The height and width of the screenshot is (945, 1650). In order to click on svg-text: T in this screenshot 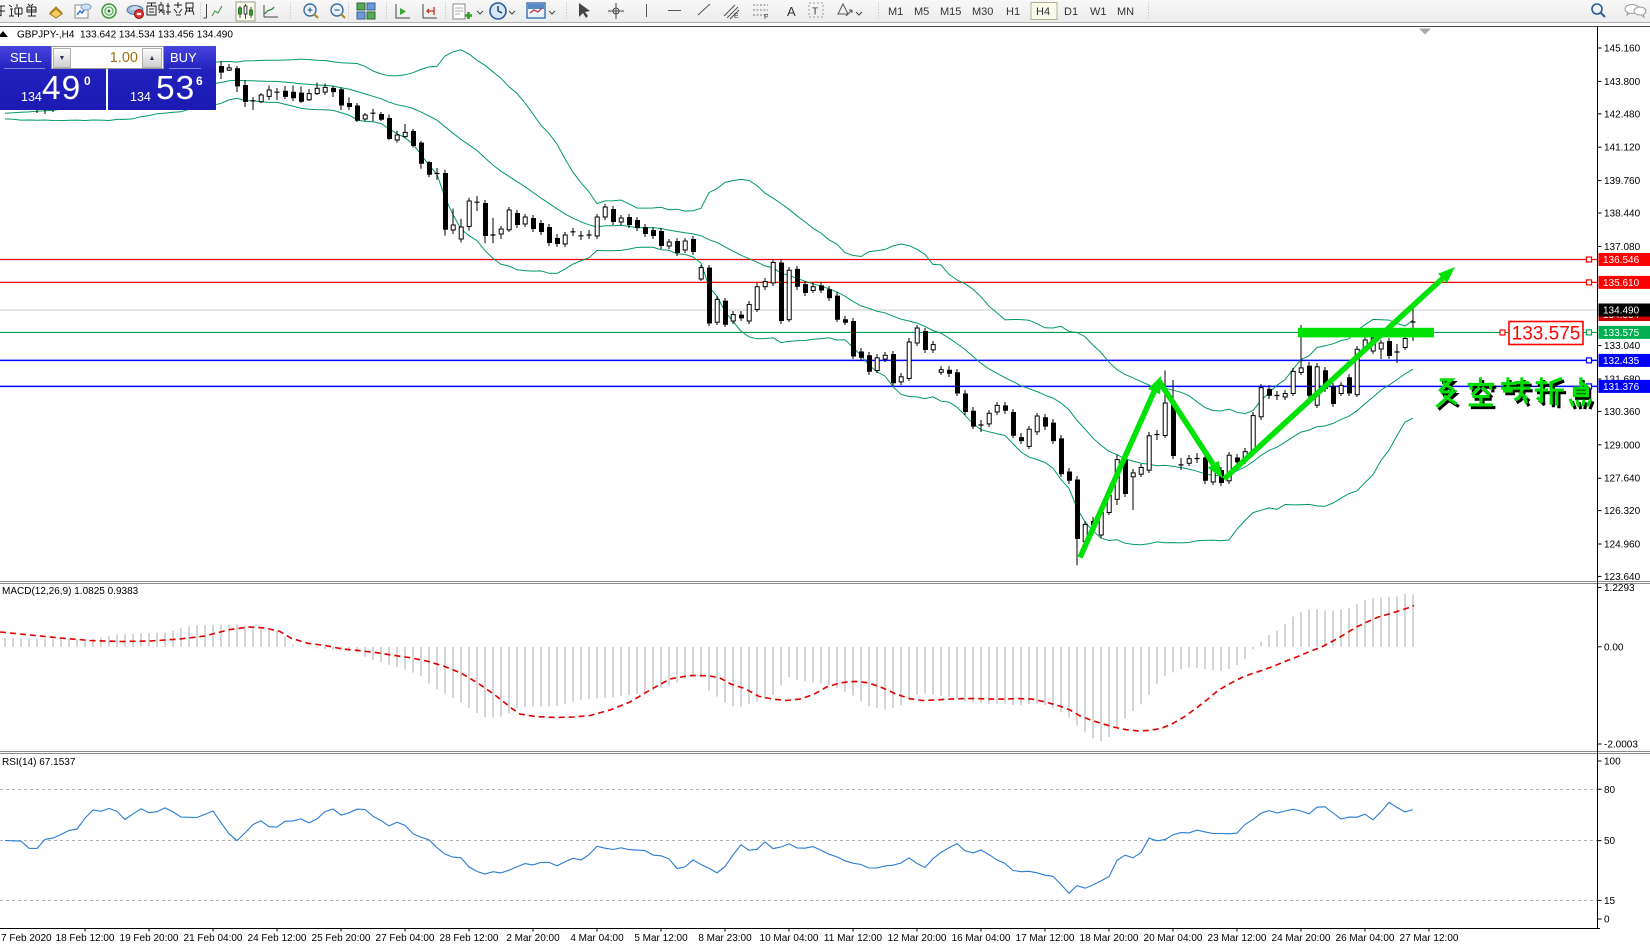, I will do `click(815, 12)`.